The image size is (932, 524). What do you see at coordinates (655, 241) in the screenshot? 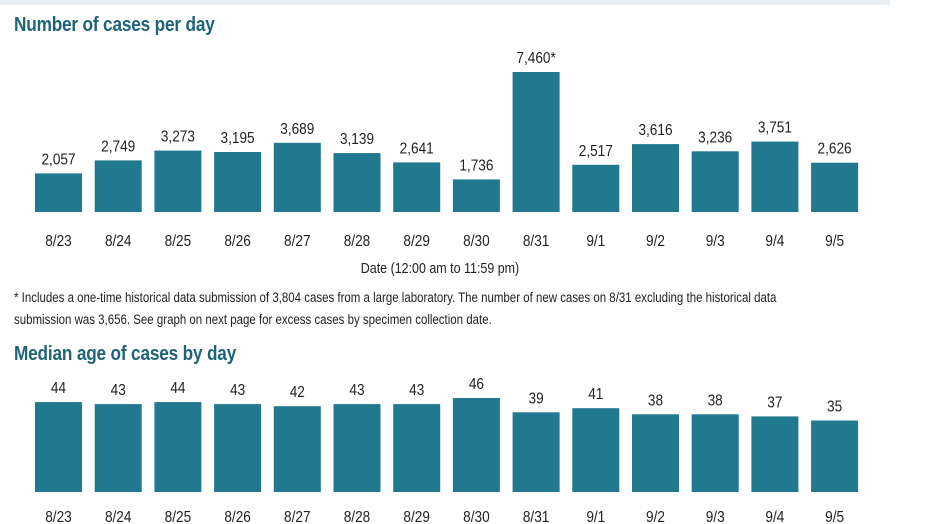
I see `cases-tick-label-9-2: 9/2` at bounding box center [655, 241].